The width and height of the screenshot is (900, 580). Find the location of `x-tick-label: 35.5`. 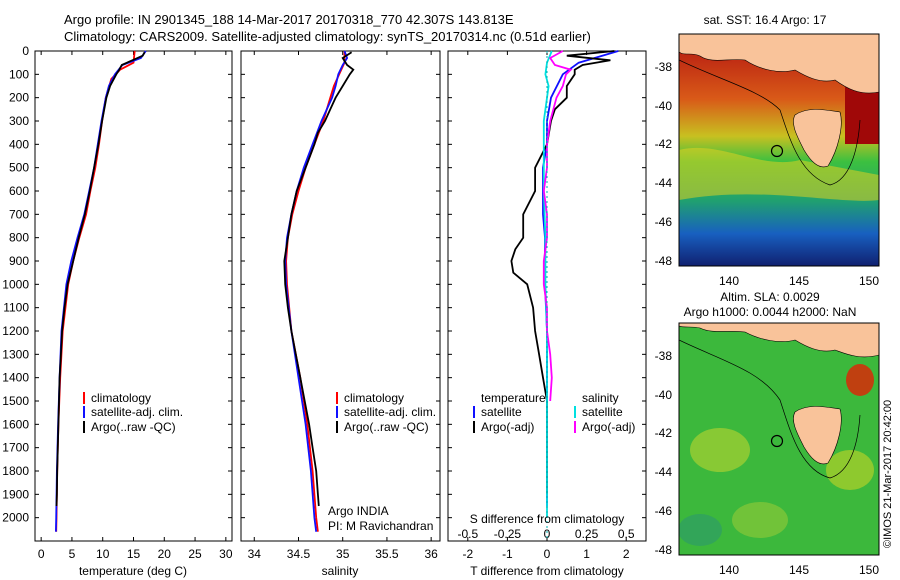

x-tick-label: 35.5 is located at coordinates (387, 554).